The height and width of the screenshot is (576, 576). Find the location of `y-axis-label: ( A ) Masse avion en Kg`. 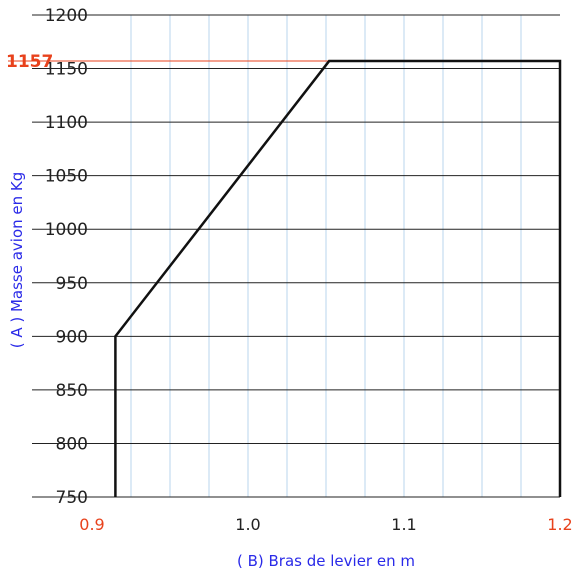

y-axis-label: ( A ) Masse avion en Kg is located at coordinates (17, 260).